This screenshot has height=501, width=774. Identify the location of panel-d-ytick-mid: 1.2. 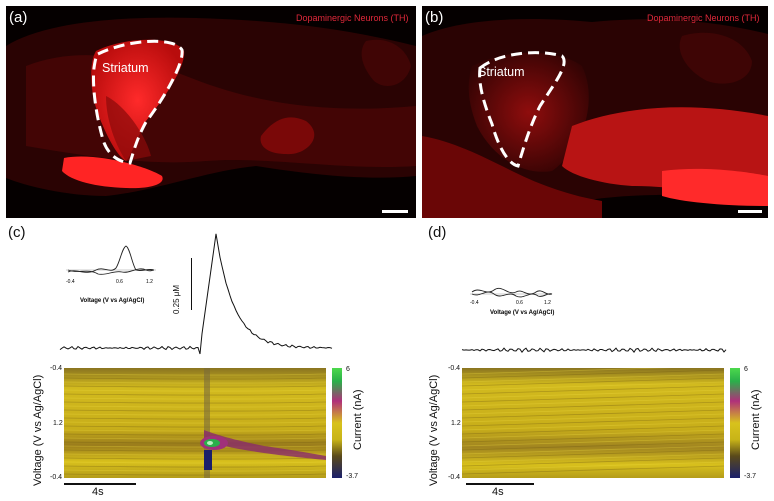
(456, 423).